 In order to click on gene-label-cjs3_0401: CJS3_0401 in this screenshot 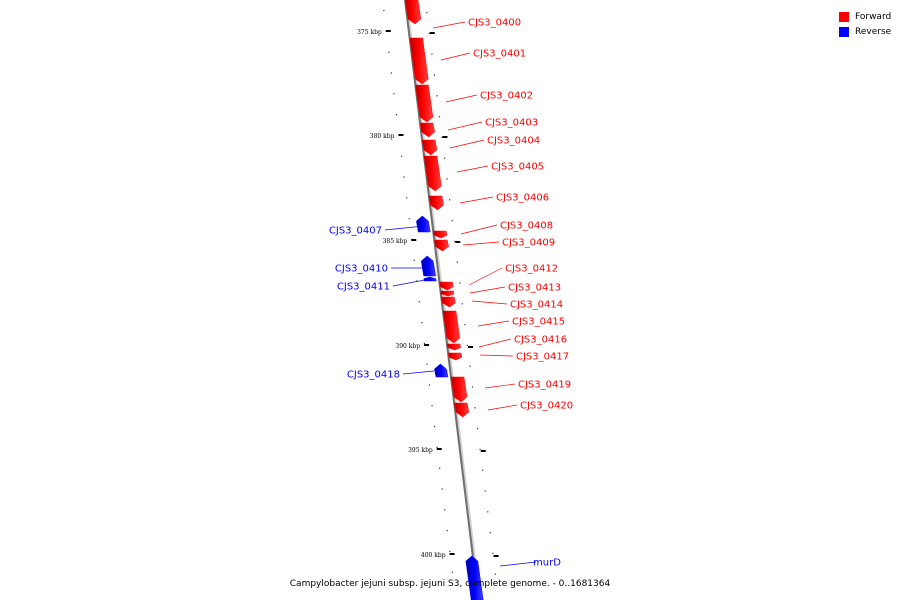, I will do `click(499, 54)`.